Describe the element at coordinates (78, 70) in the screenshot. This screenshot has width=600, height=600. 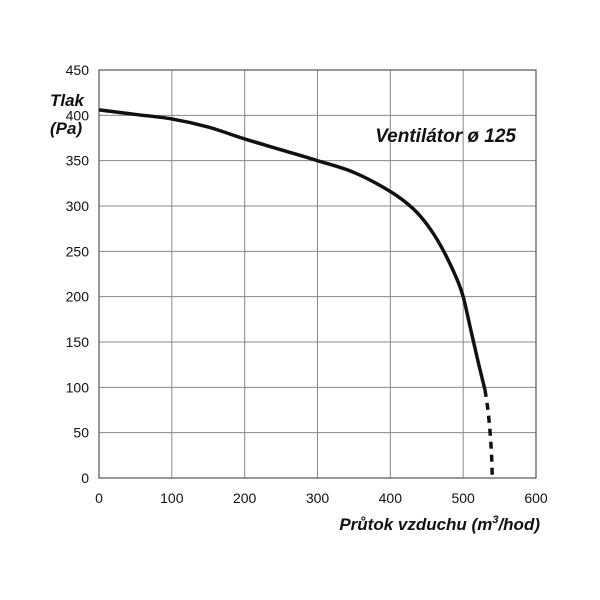
I see `y-tick-label: 450` at that location.